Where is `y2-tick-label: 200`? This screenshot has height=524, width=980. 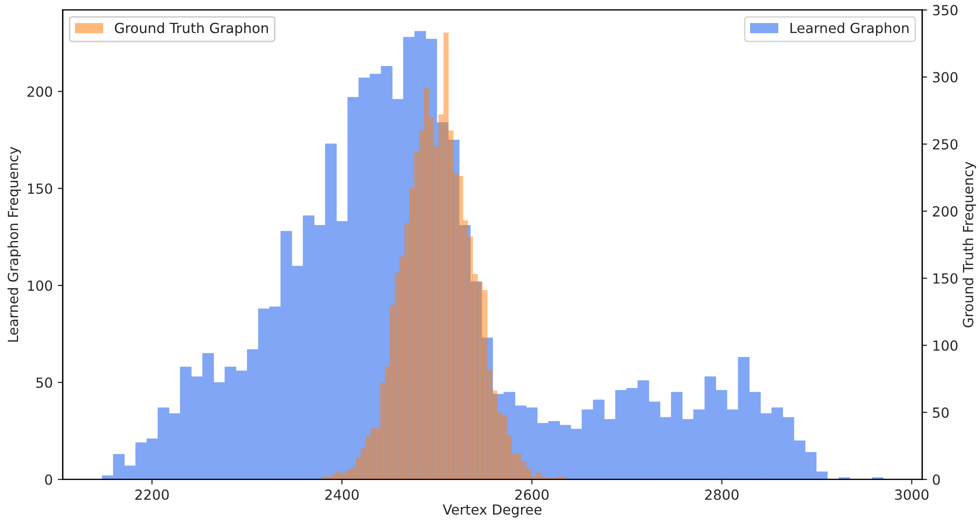
y2-tick-label: 200 is located at coordinates (945, 211).